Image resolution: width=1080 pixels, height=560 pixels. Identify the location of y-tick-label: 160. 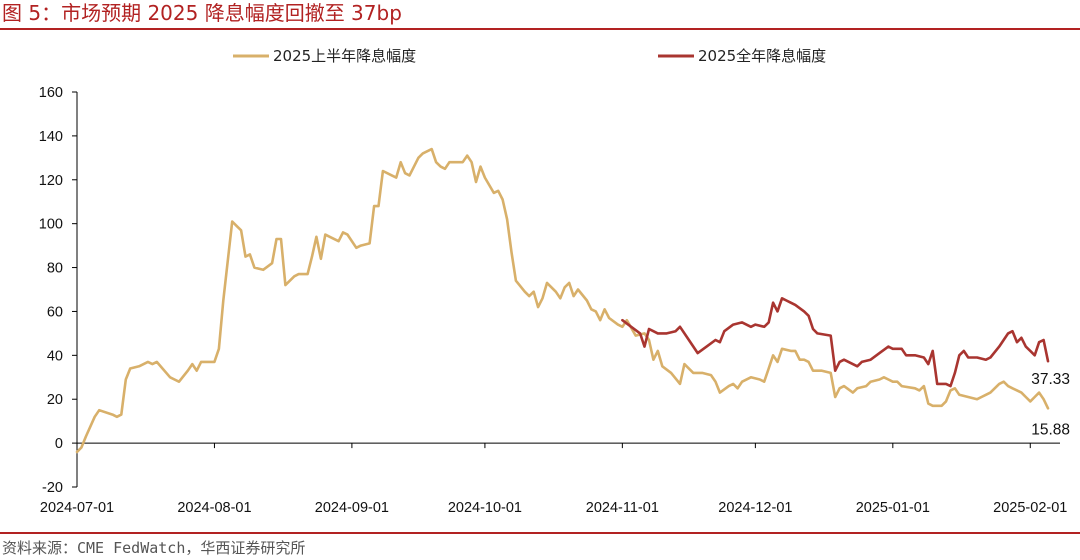
(51, 93).